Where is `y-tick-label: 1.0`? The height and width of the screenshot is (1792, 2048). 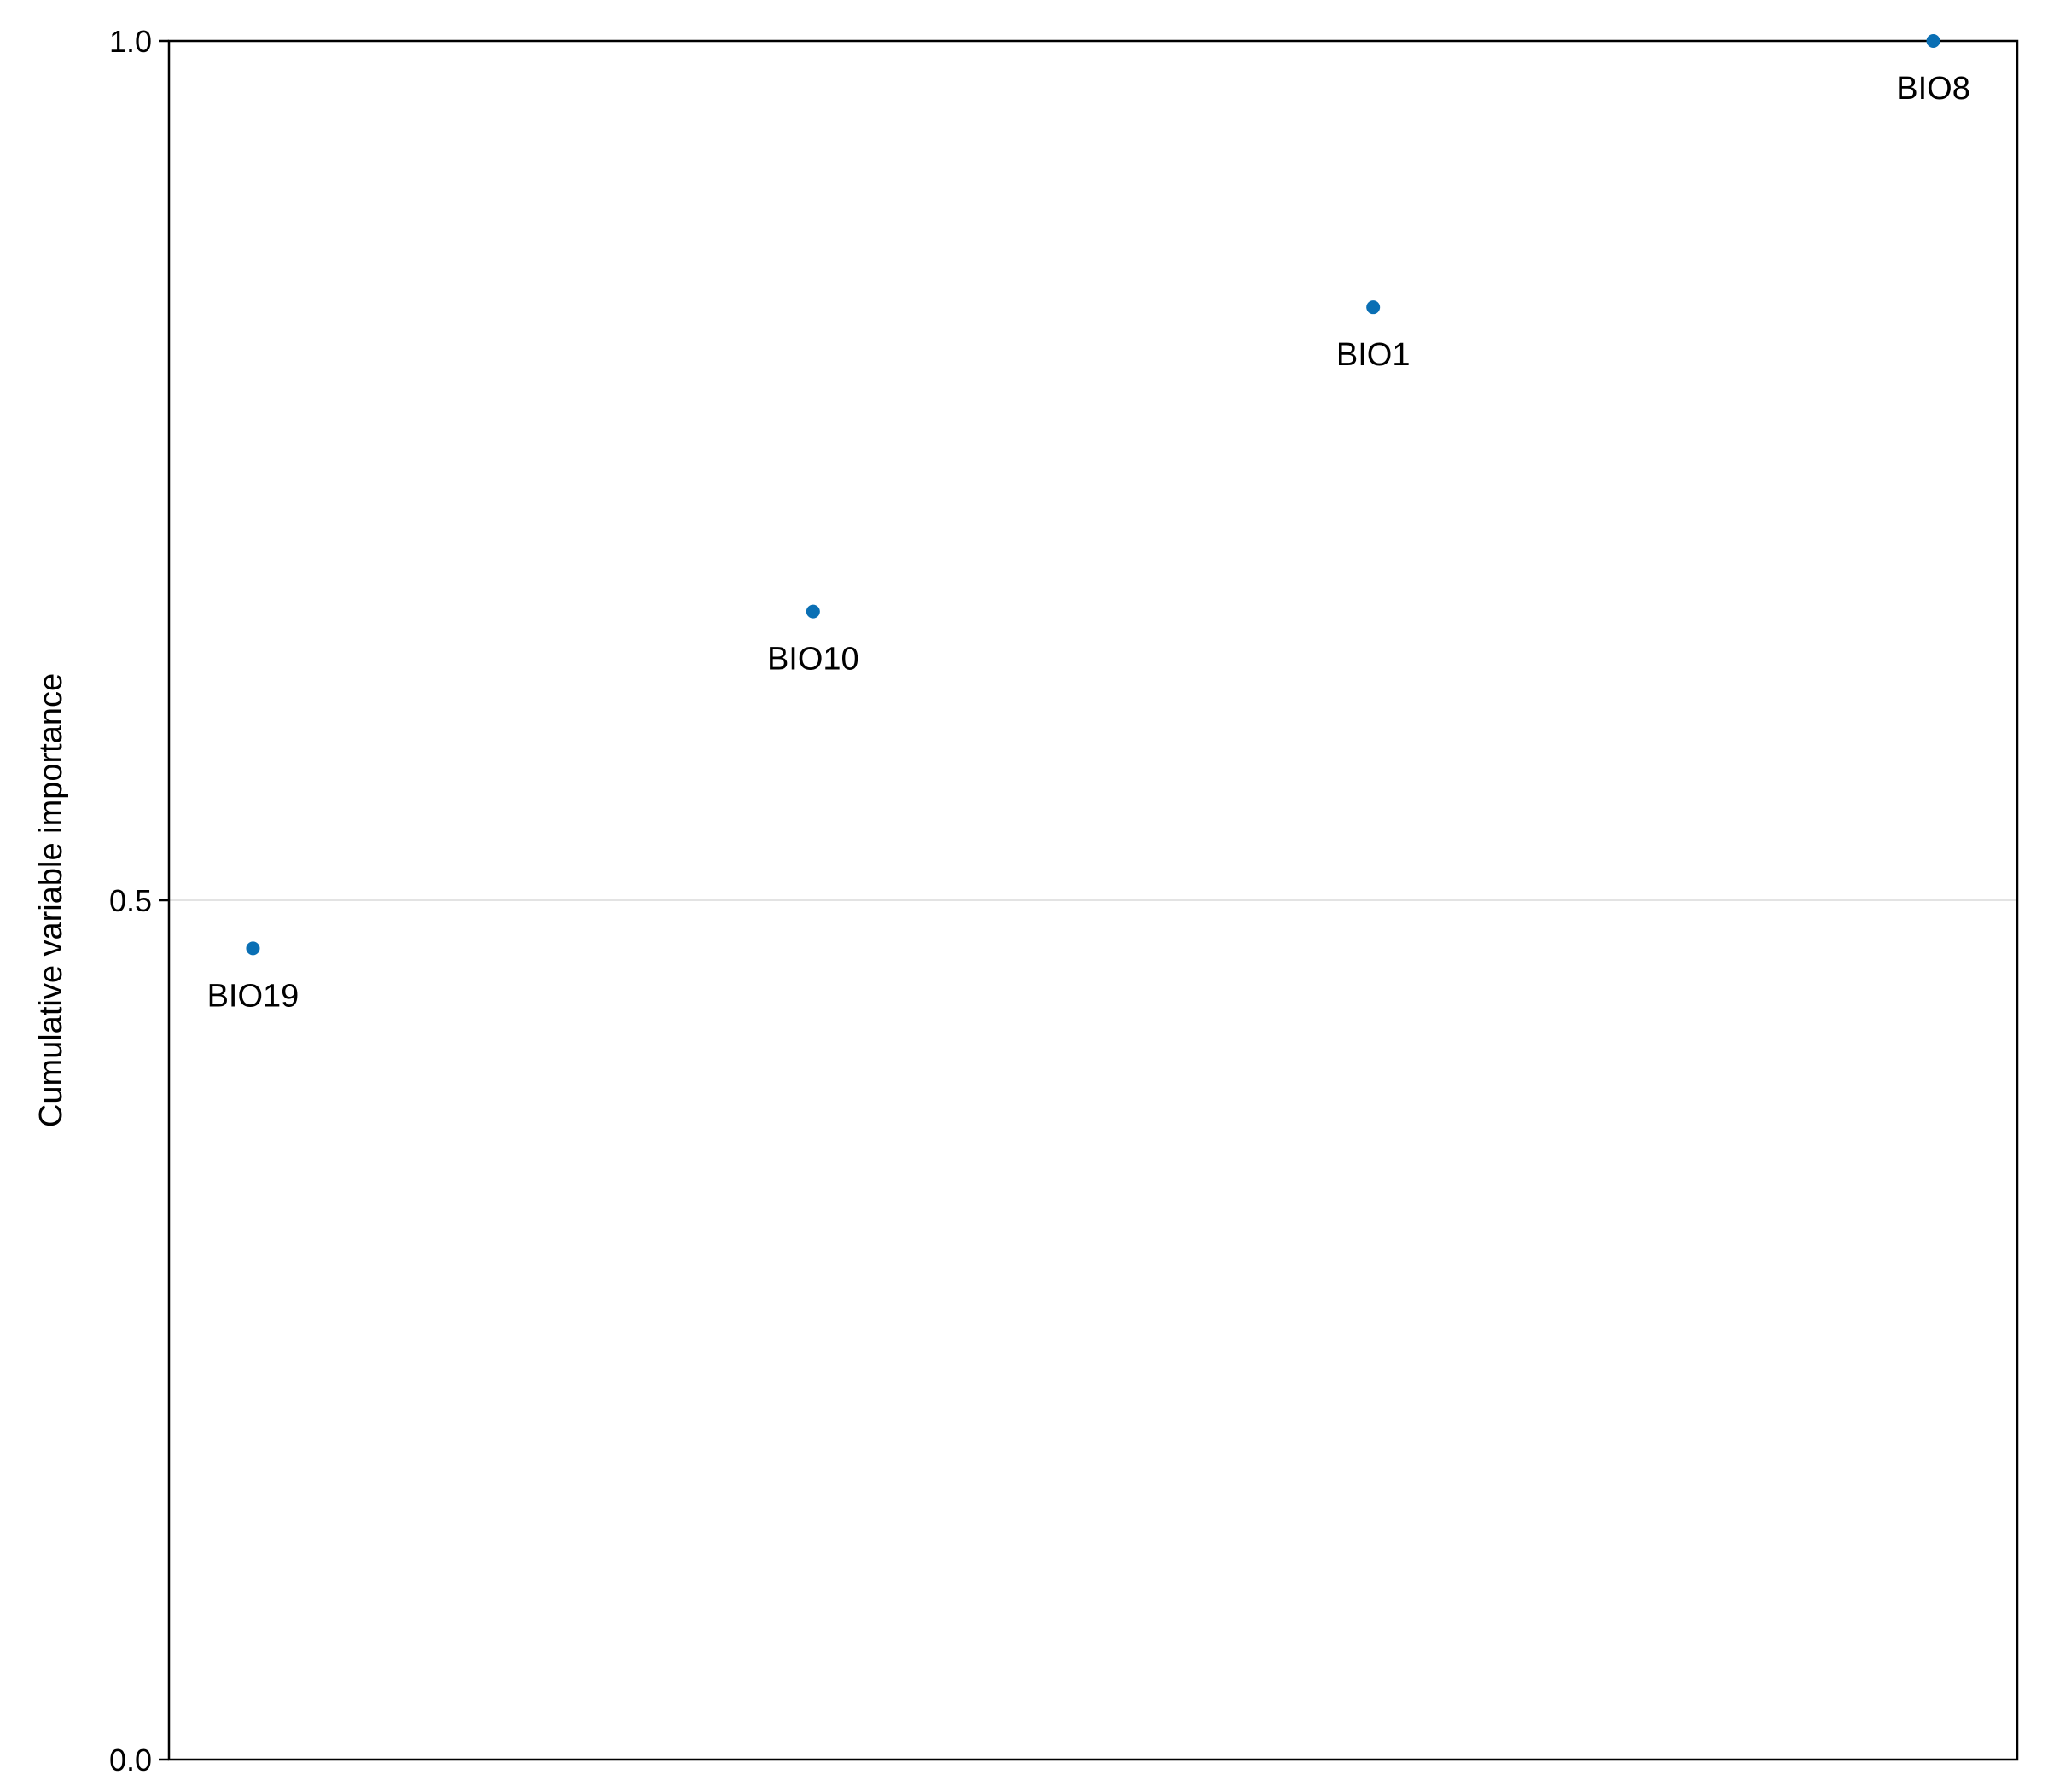 y-tick-label: 1.0 is located at coordinates (130, 41).